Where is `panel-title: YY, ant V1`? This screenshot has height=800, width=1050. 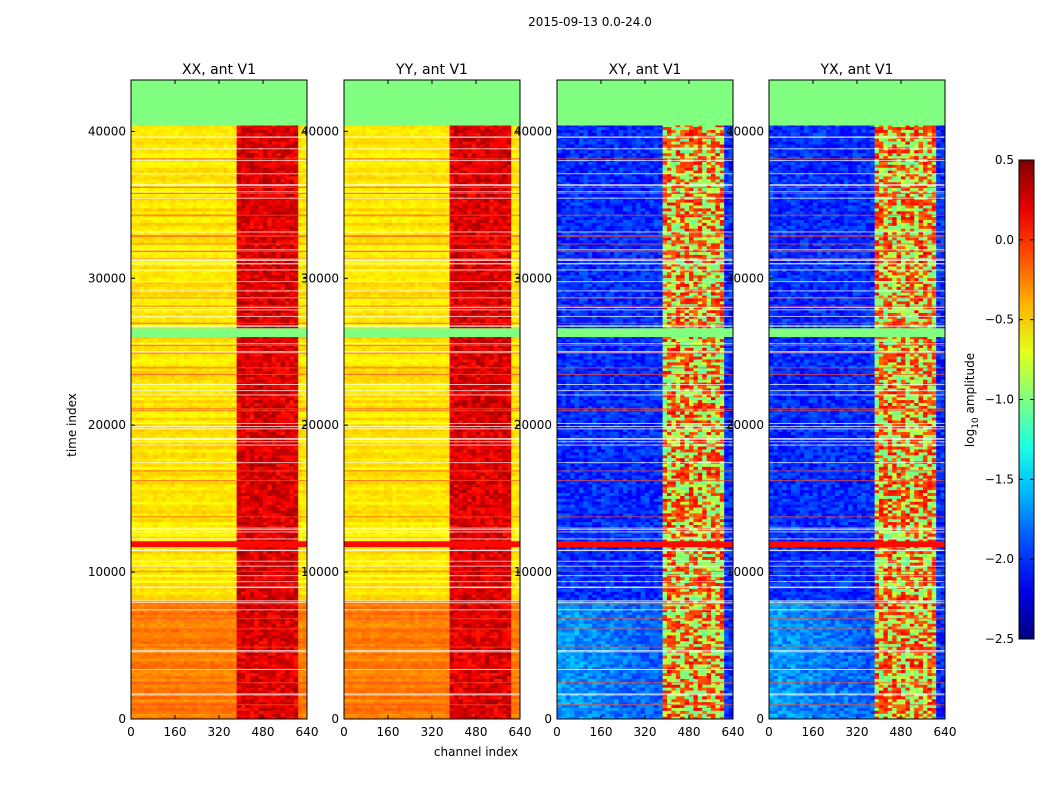 panel-title: YY, ant V1 is located at coordinates (431, 70).